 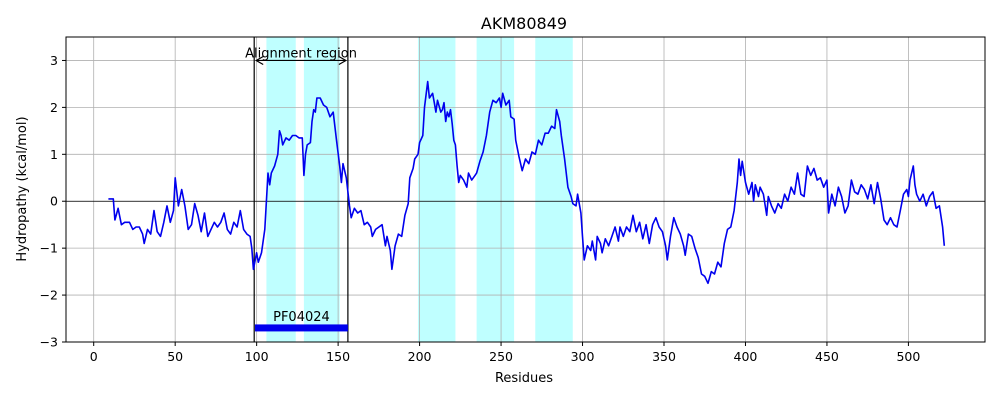 I want to click on y-tick-label: −1, so click(x=49, y=248).